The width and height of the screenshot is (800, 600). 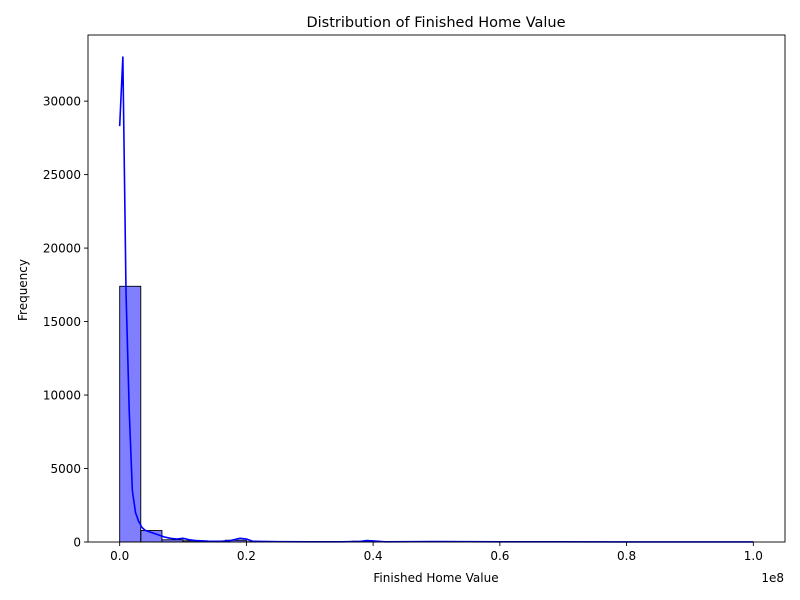 What do you see at coordinates (435, 23) in the screenshot?
I see `chart-title: Distribution of Finished Home Value` at bounding box center [435, 23].